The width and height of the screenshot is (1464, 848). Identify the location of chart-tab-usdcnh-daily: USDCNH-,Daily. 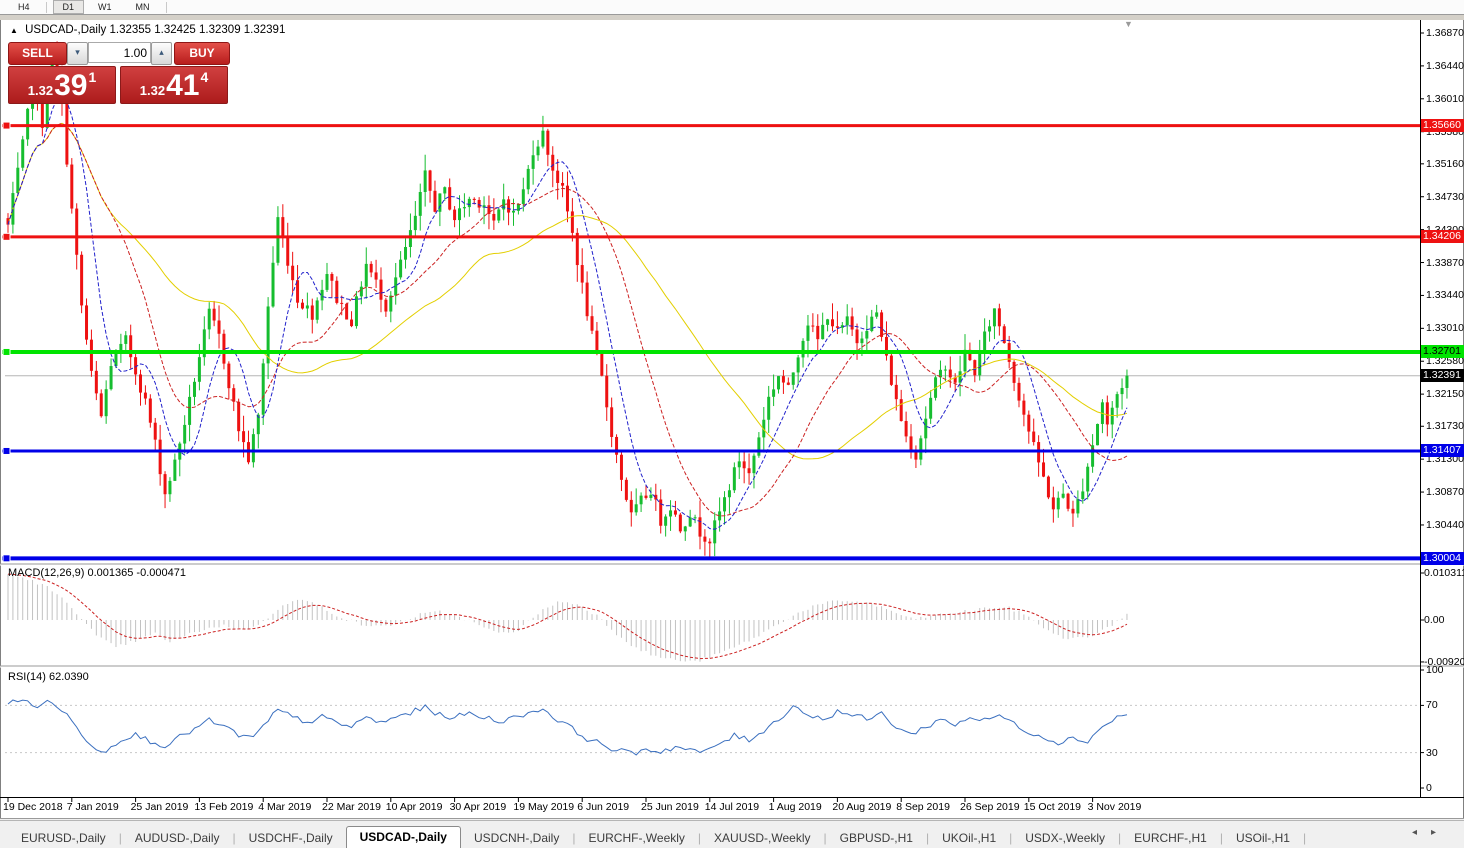
(516, 838).